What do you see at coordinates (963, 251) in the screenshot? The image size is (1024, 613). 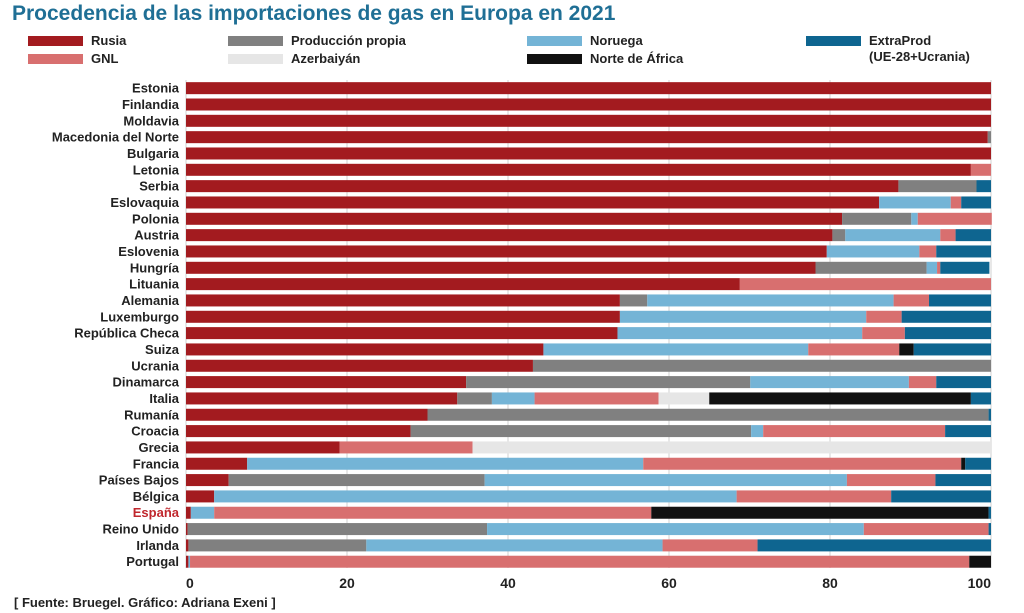 I see `bar-eslovenia-extraprod-ue-28-ucrania` at bounding box center [963, 251].